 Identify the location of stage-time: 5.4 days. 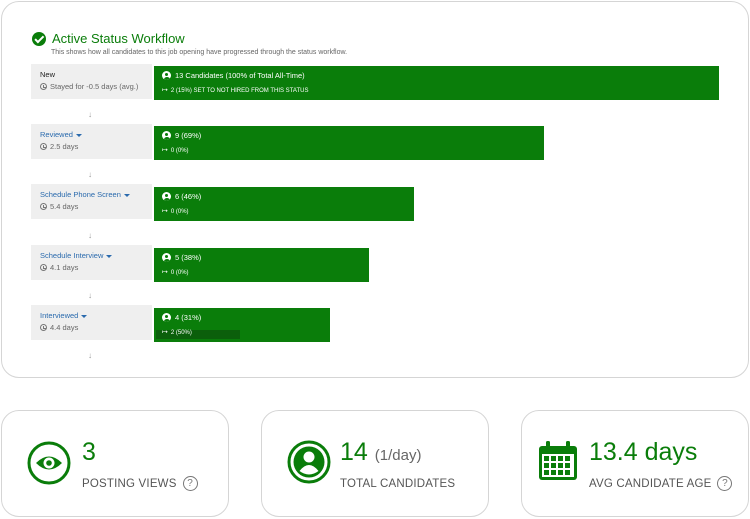
(64, 206).